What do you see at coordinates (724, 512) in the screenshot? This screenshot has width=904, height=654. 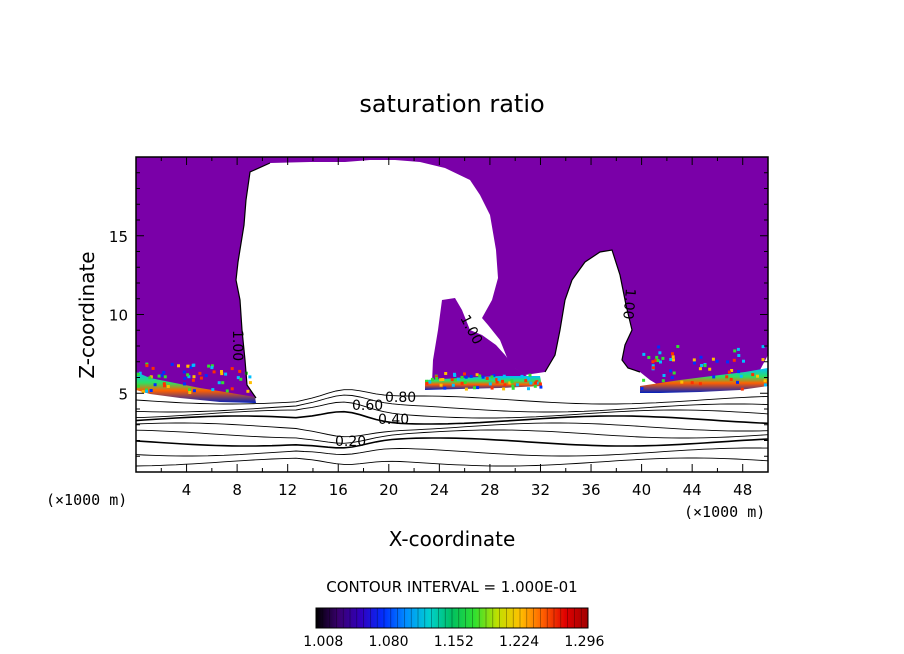 I see `x-axis-unit: (×1000 m)` at bounding box center [724, 512].